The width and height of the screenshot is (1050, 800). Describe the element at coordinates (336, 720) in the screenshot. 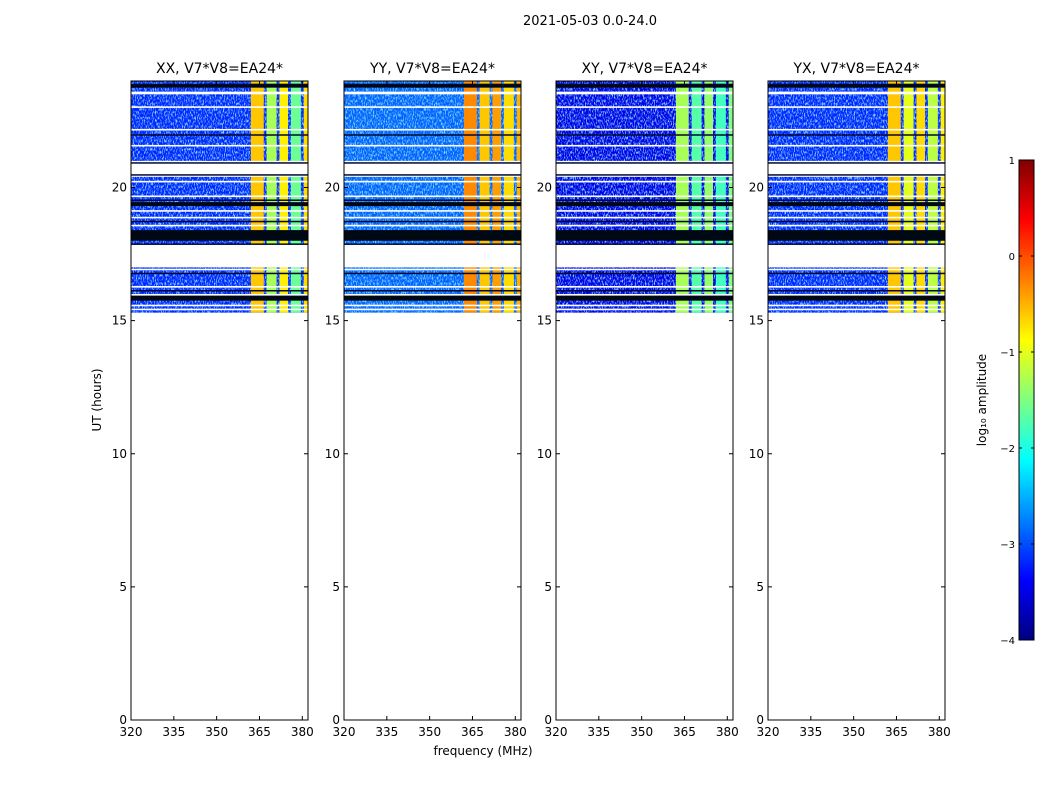

I see `y-tick-label: 0` at that location.